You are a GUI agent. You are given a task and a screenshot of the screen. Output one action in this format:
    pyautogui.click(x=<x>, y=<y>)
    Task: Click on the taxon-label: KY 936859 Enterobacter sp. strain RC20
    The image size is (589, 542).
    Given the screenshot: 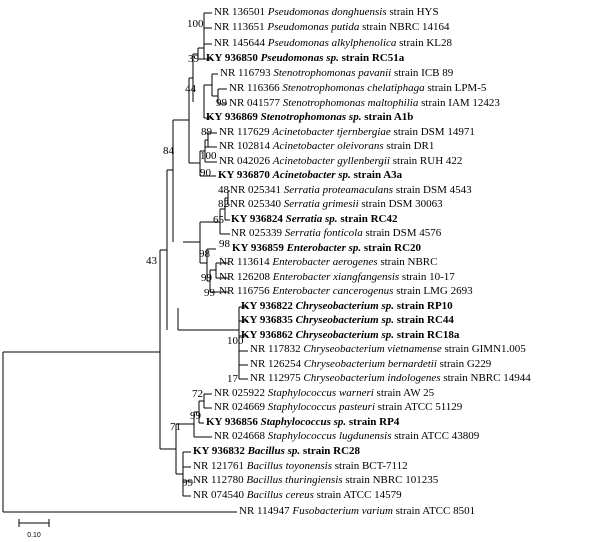 What is the action you would take?
    pyautogui.click(x=327, y=248)
    